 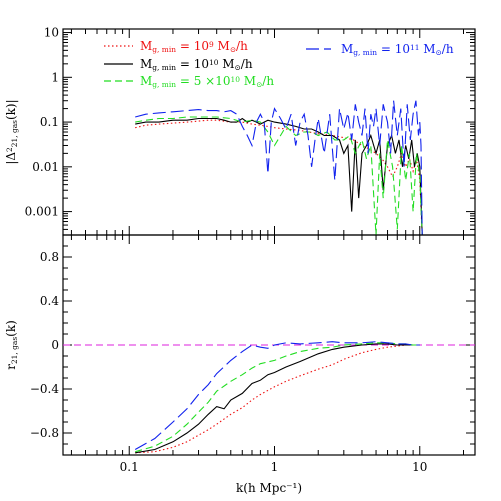 I want to click on bottom-series-group, so click(x=277, y=397).